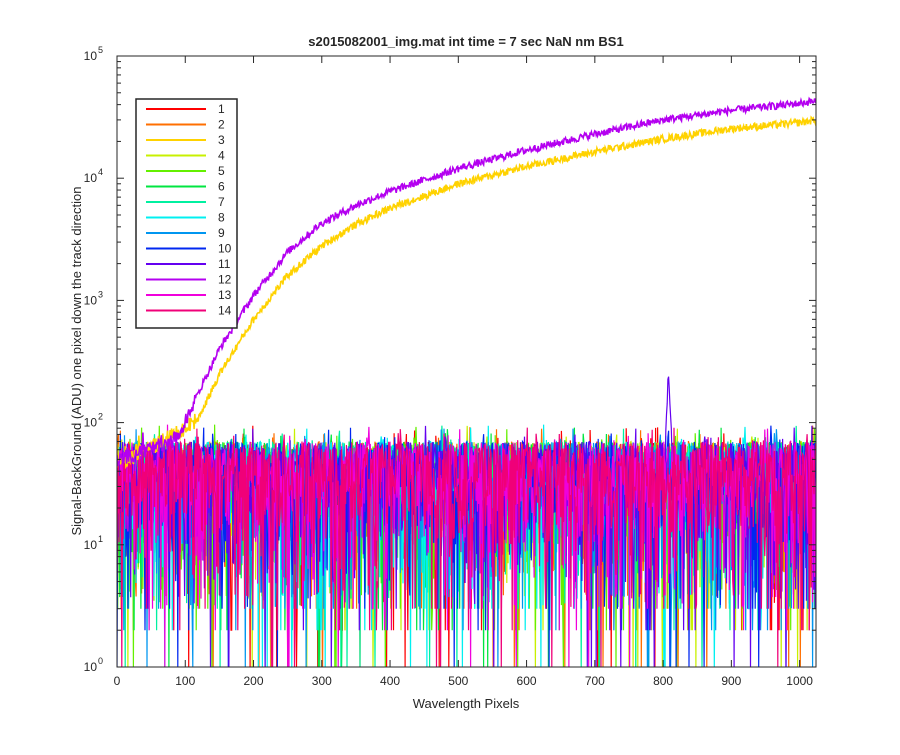 The width and height of the screenshot is (900, 755). What do you see at coordinates (100, 294) in the screenshot?
I see `y-tick-exponent: 3` at bounding box center [100, 294].